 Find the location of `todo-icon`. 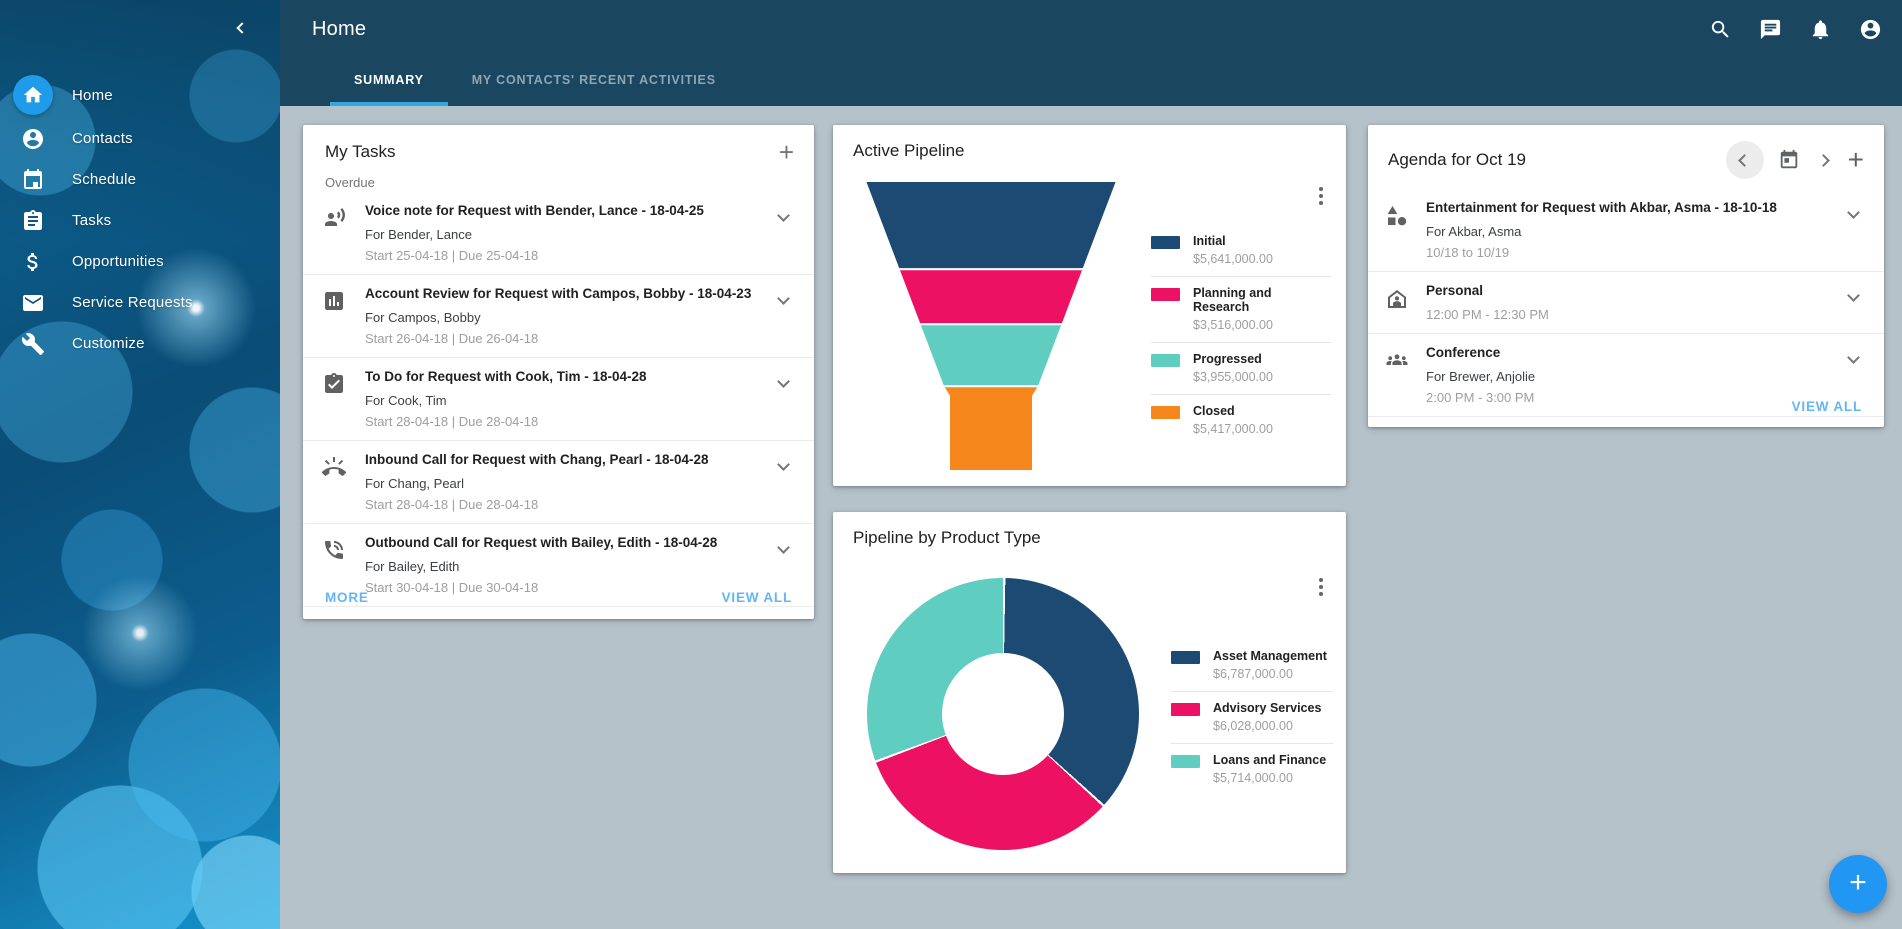

todo-icon is located at coordinates (334, 399).